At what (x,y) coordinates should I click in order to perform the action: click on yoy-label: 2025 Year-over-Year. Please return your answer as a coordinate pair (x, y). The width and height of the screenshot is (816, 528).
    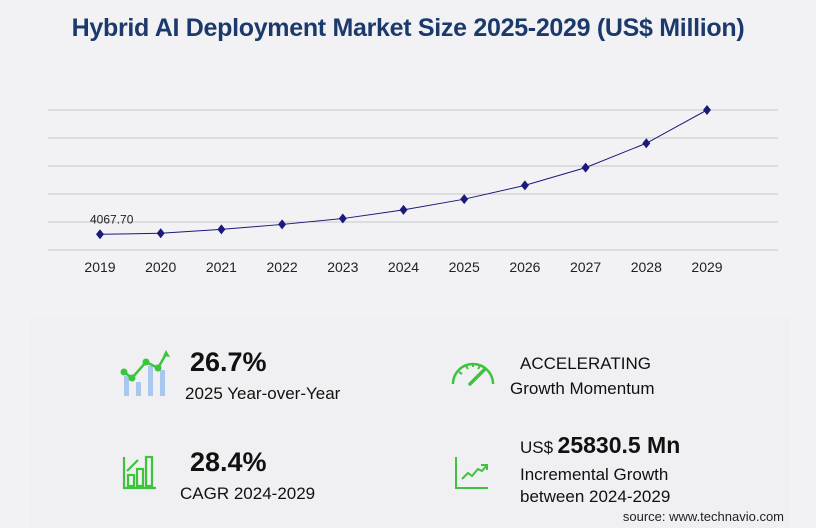
    Looking at the image, I should click on (263, 393).